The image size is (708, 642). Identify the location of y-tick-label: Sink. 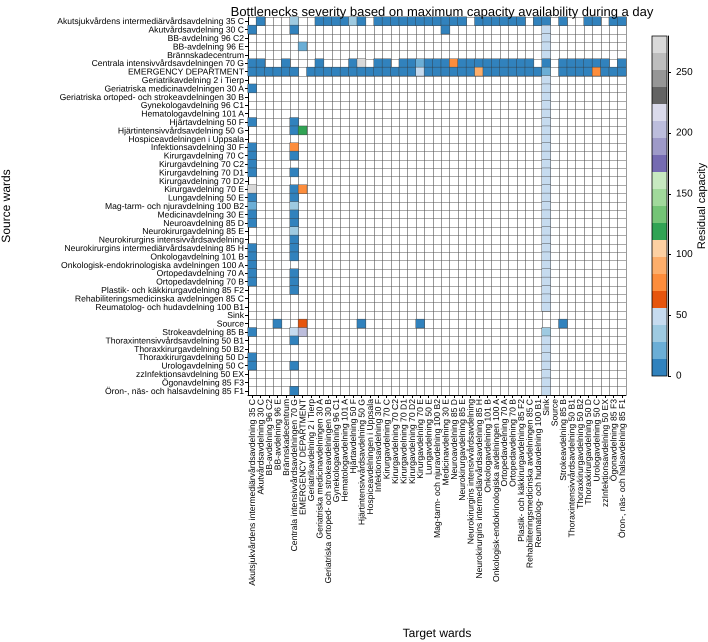
(236, 315).